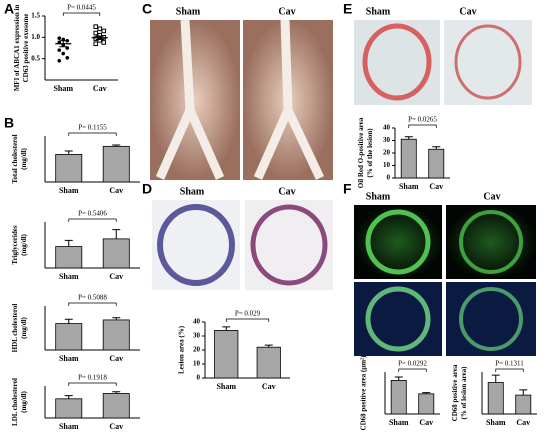 The width and height of the screenshot is (550, 434). I want to click on y-axis-label: LDL cholesterol, so click(15, 402).